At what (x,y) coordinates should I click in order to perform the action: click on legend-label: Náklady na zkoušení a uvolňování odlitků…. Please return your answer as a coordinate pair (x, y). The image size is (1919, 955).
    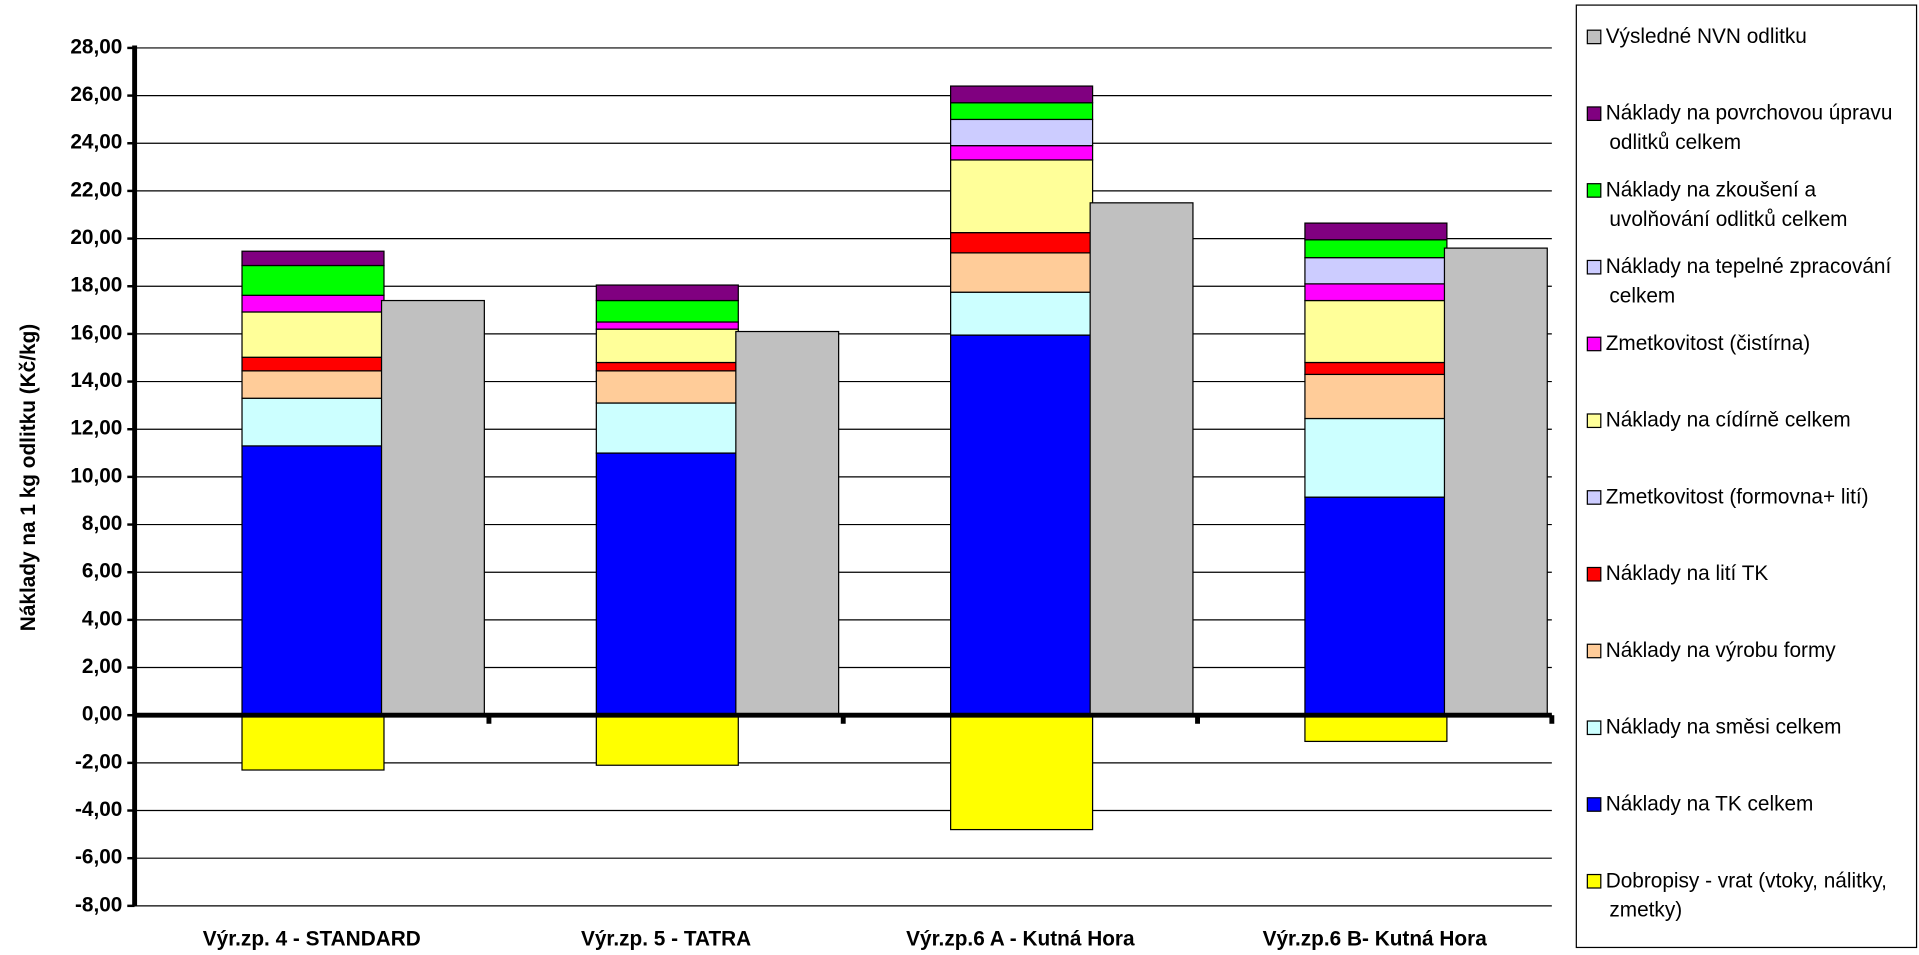
    Looking at the image, I should click on (1727, 204).